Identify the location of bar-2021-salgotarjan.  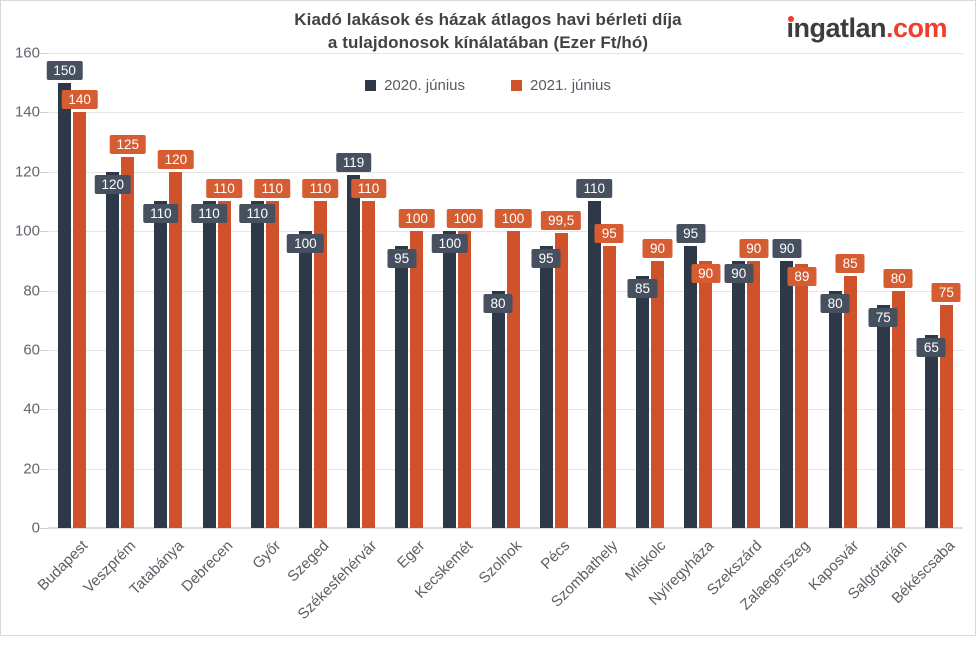
(898, 409).